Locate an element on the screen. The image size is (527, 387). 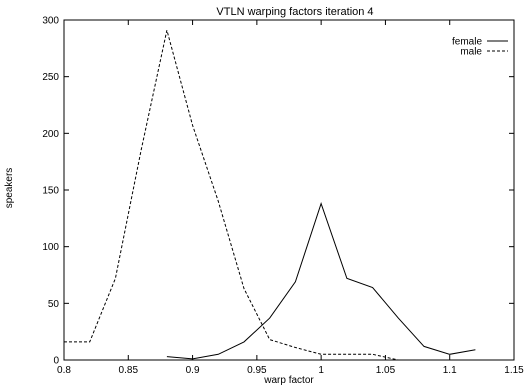
x-tick-label: 1.15 is located at coordinates (514, 370).